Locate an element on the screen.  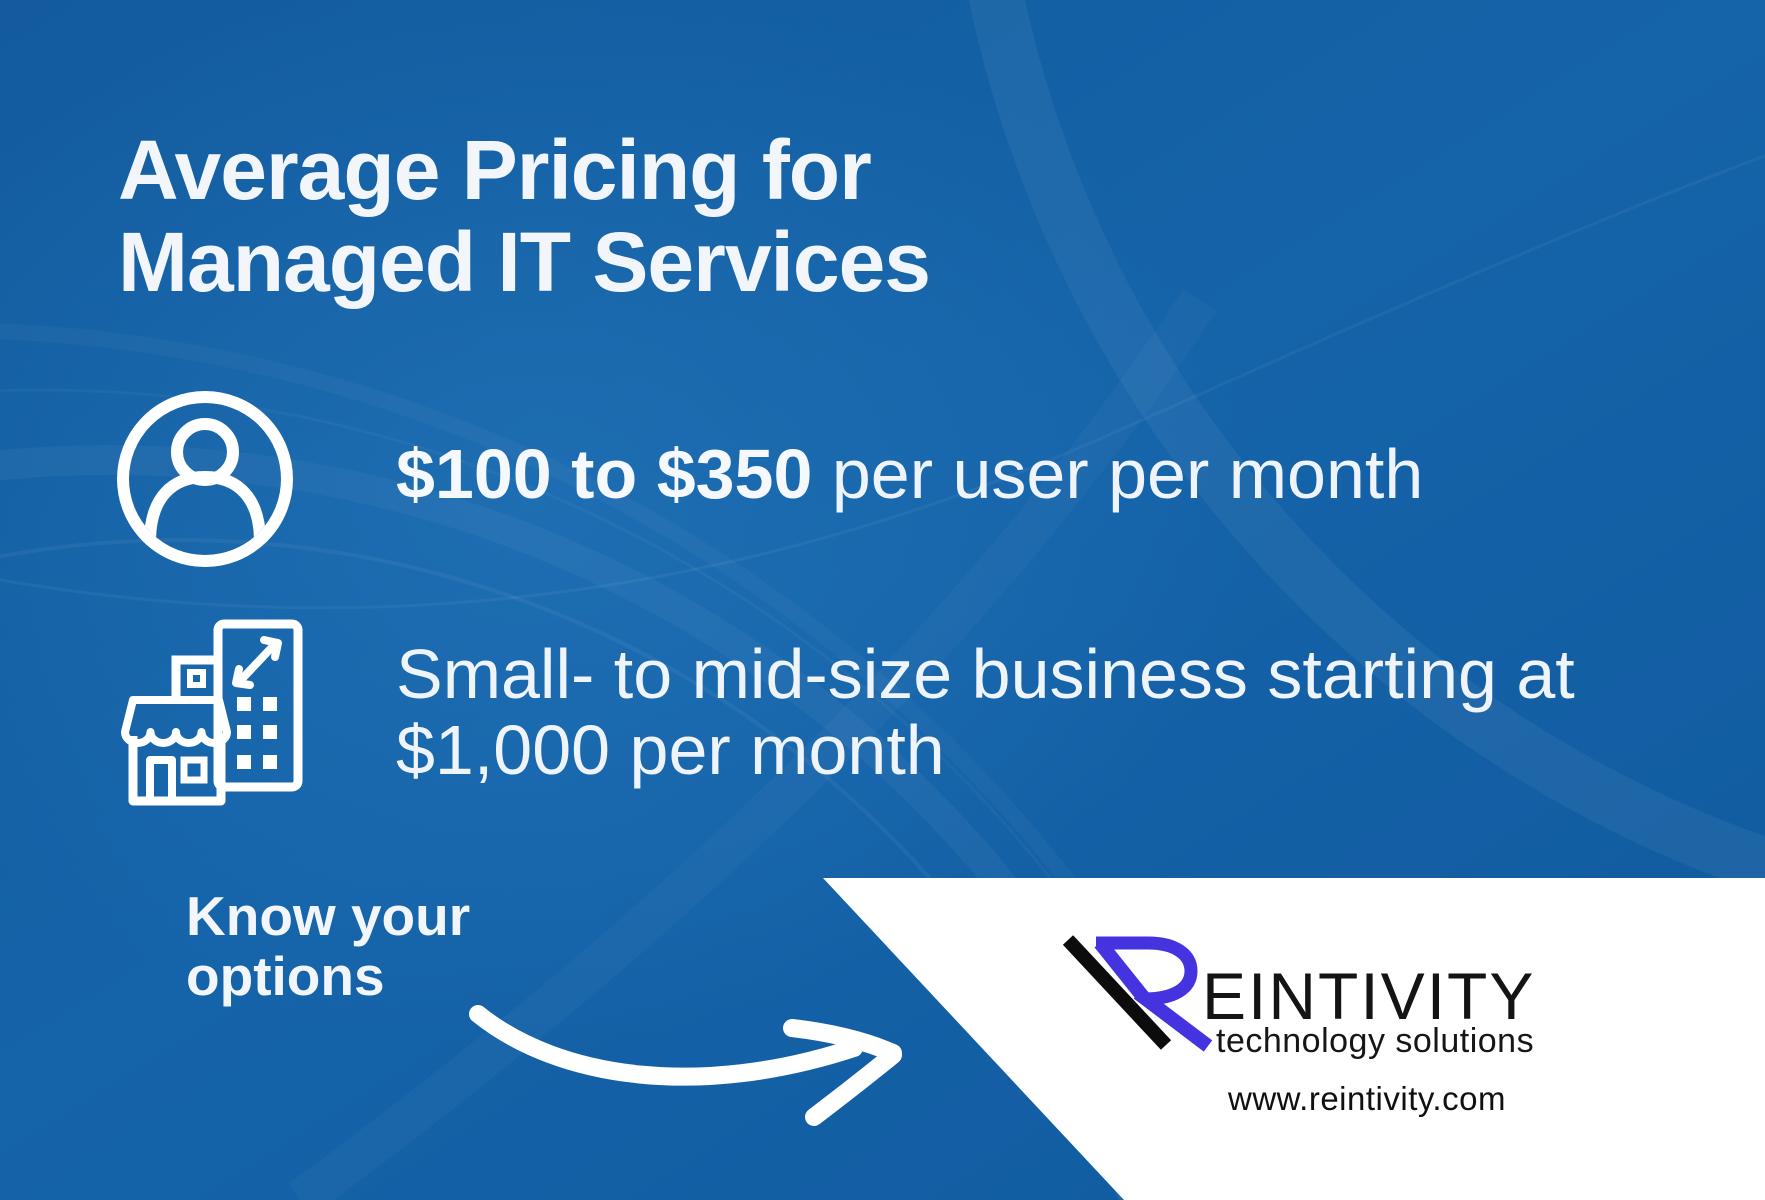
business-growth-icon is located at coordinates (212, 712).